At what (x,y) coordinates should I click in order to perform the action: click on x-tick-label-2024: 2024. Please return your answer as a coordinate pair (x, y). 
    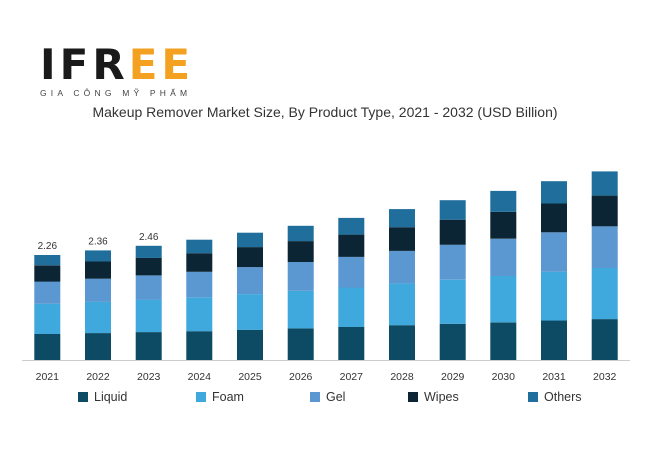
    Looking at the image, I should click on (200, 377).